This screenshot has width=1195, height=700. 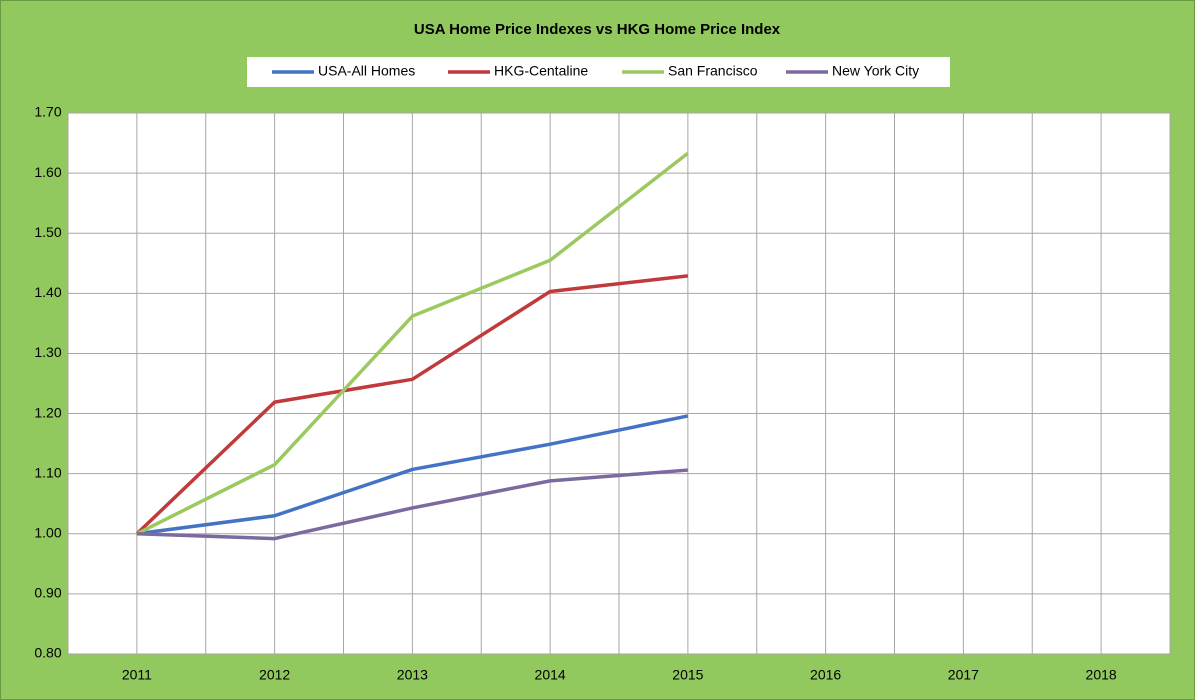 What do you see at coordinates (825, 675) in the screenshot?
I see `x-tick-label: 2016` at bounding box center [825, 675].